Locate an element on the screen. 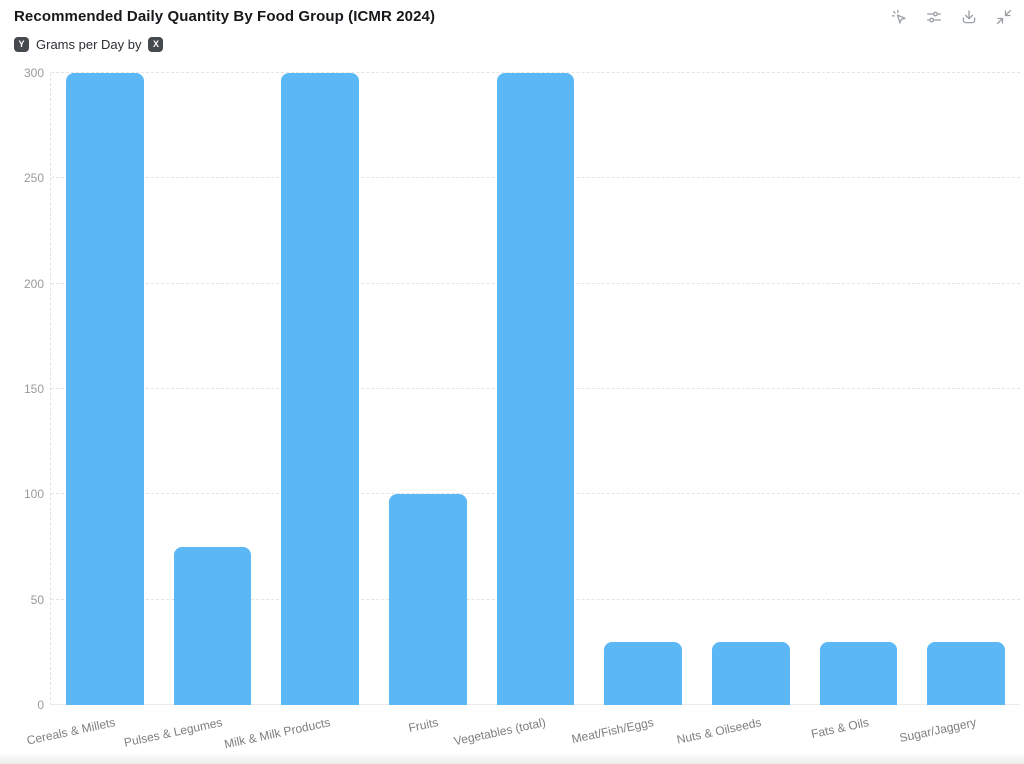  bar-column-fruits: Fruits is located at coordinates (428, 404).